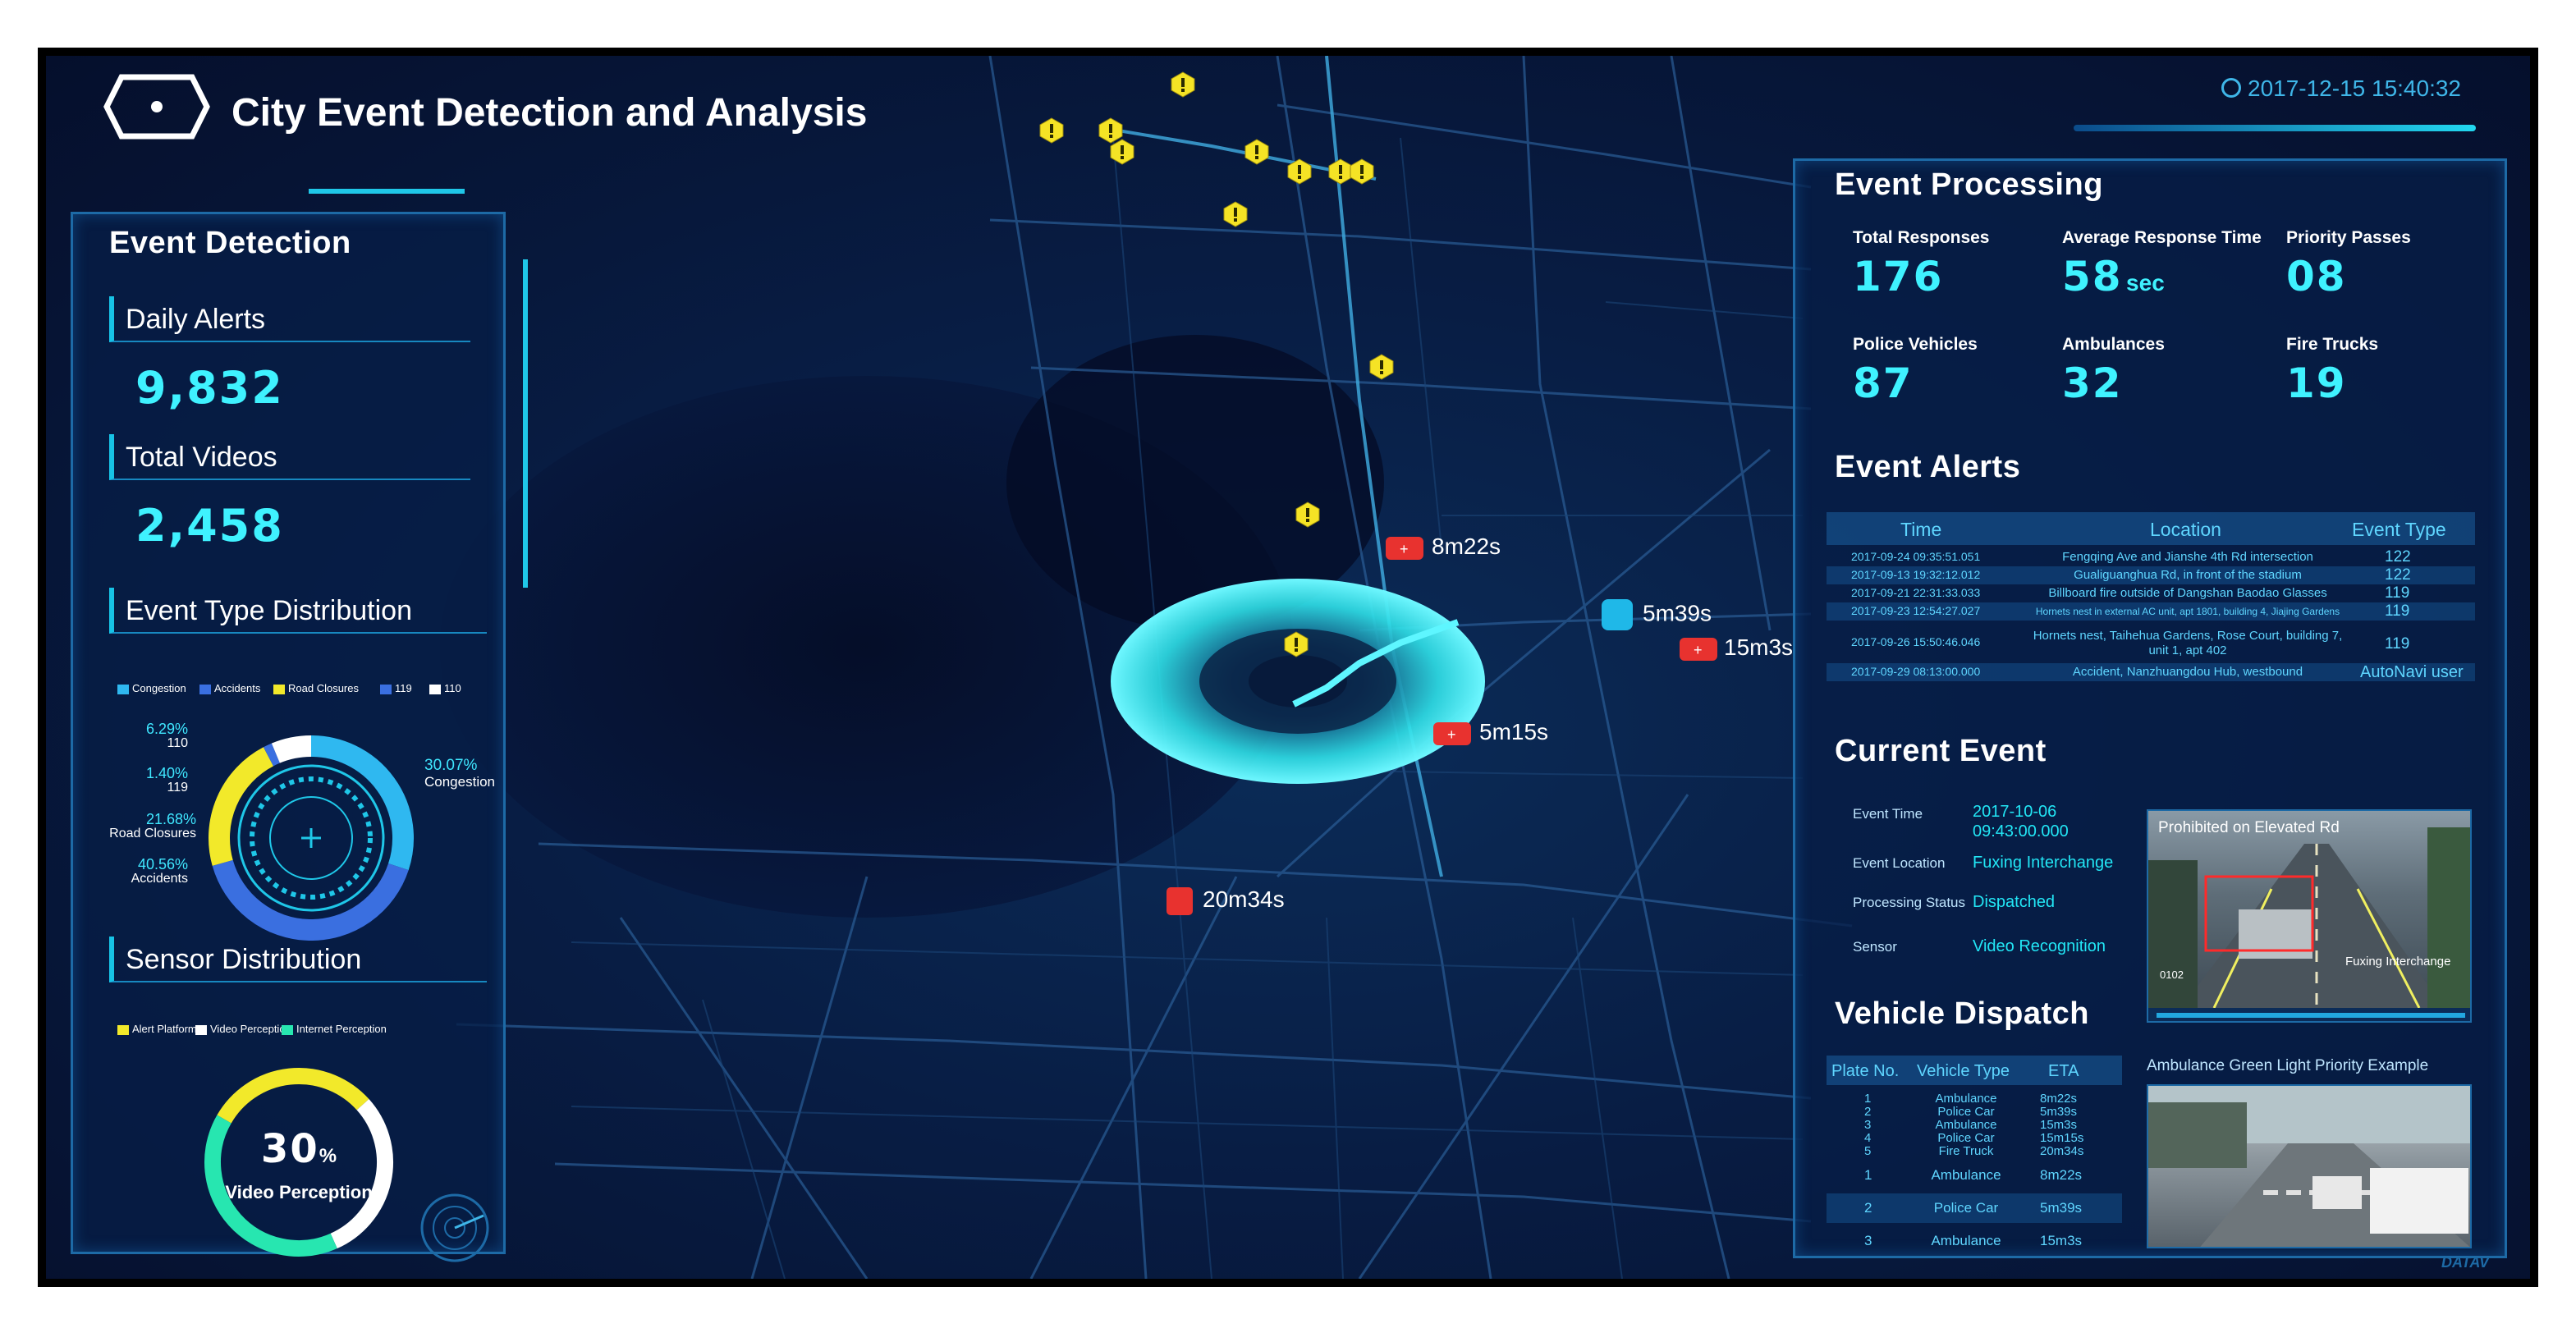 The image size is (2576, 1319). Describe the element at coordinates (1226, 901) in the screenshot. I see `fire-truck-eta: 20m34s` at that location.